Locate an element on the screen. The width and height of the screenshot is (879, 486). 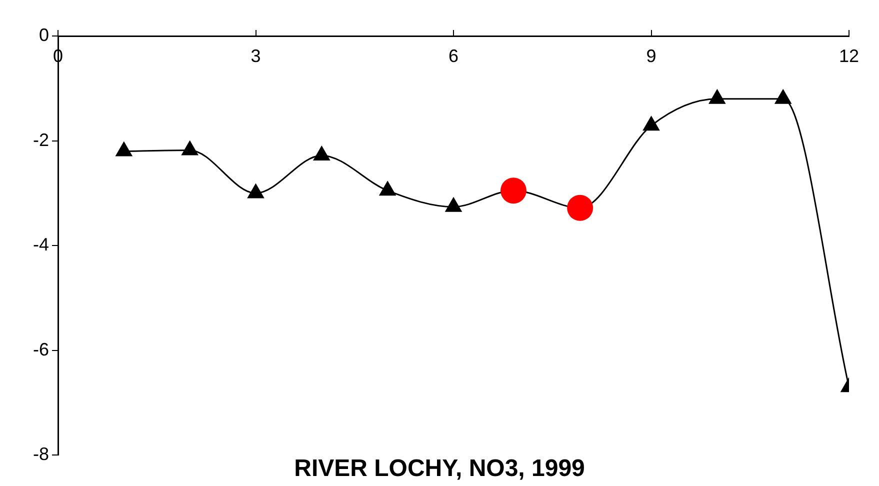
x-tick-label: 3 is located at coordinates (255, 56).